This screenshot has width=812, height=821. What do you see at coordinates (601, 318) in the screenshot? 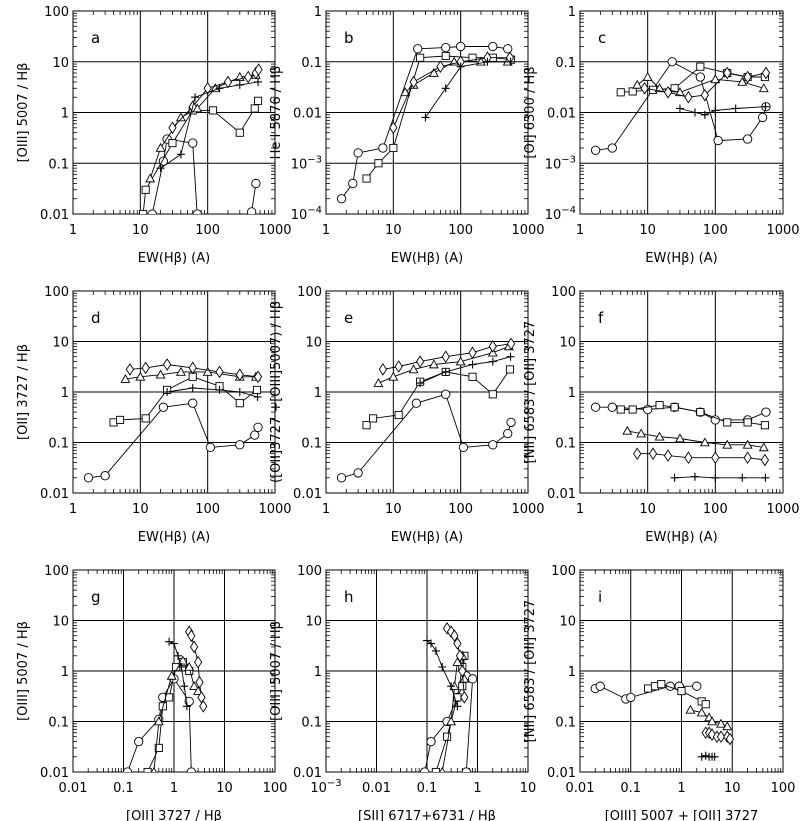
I see `panel-label: f` at bounding box center [601, 318].